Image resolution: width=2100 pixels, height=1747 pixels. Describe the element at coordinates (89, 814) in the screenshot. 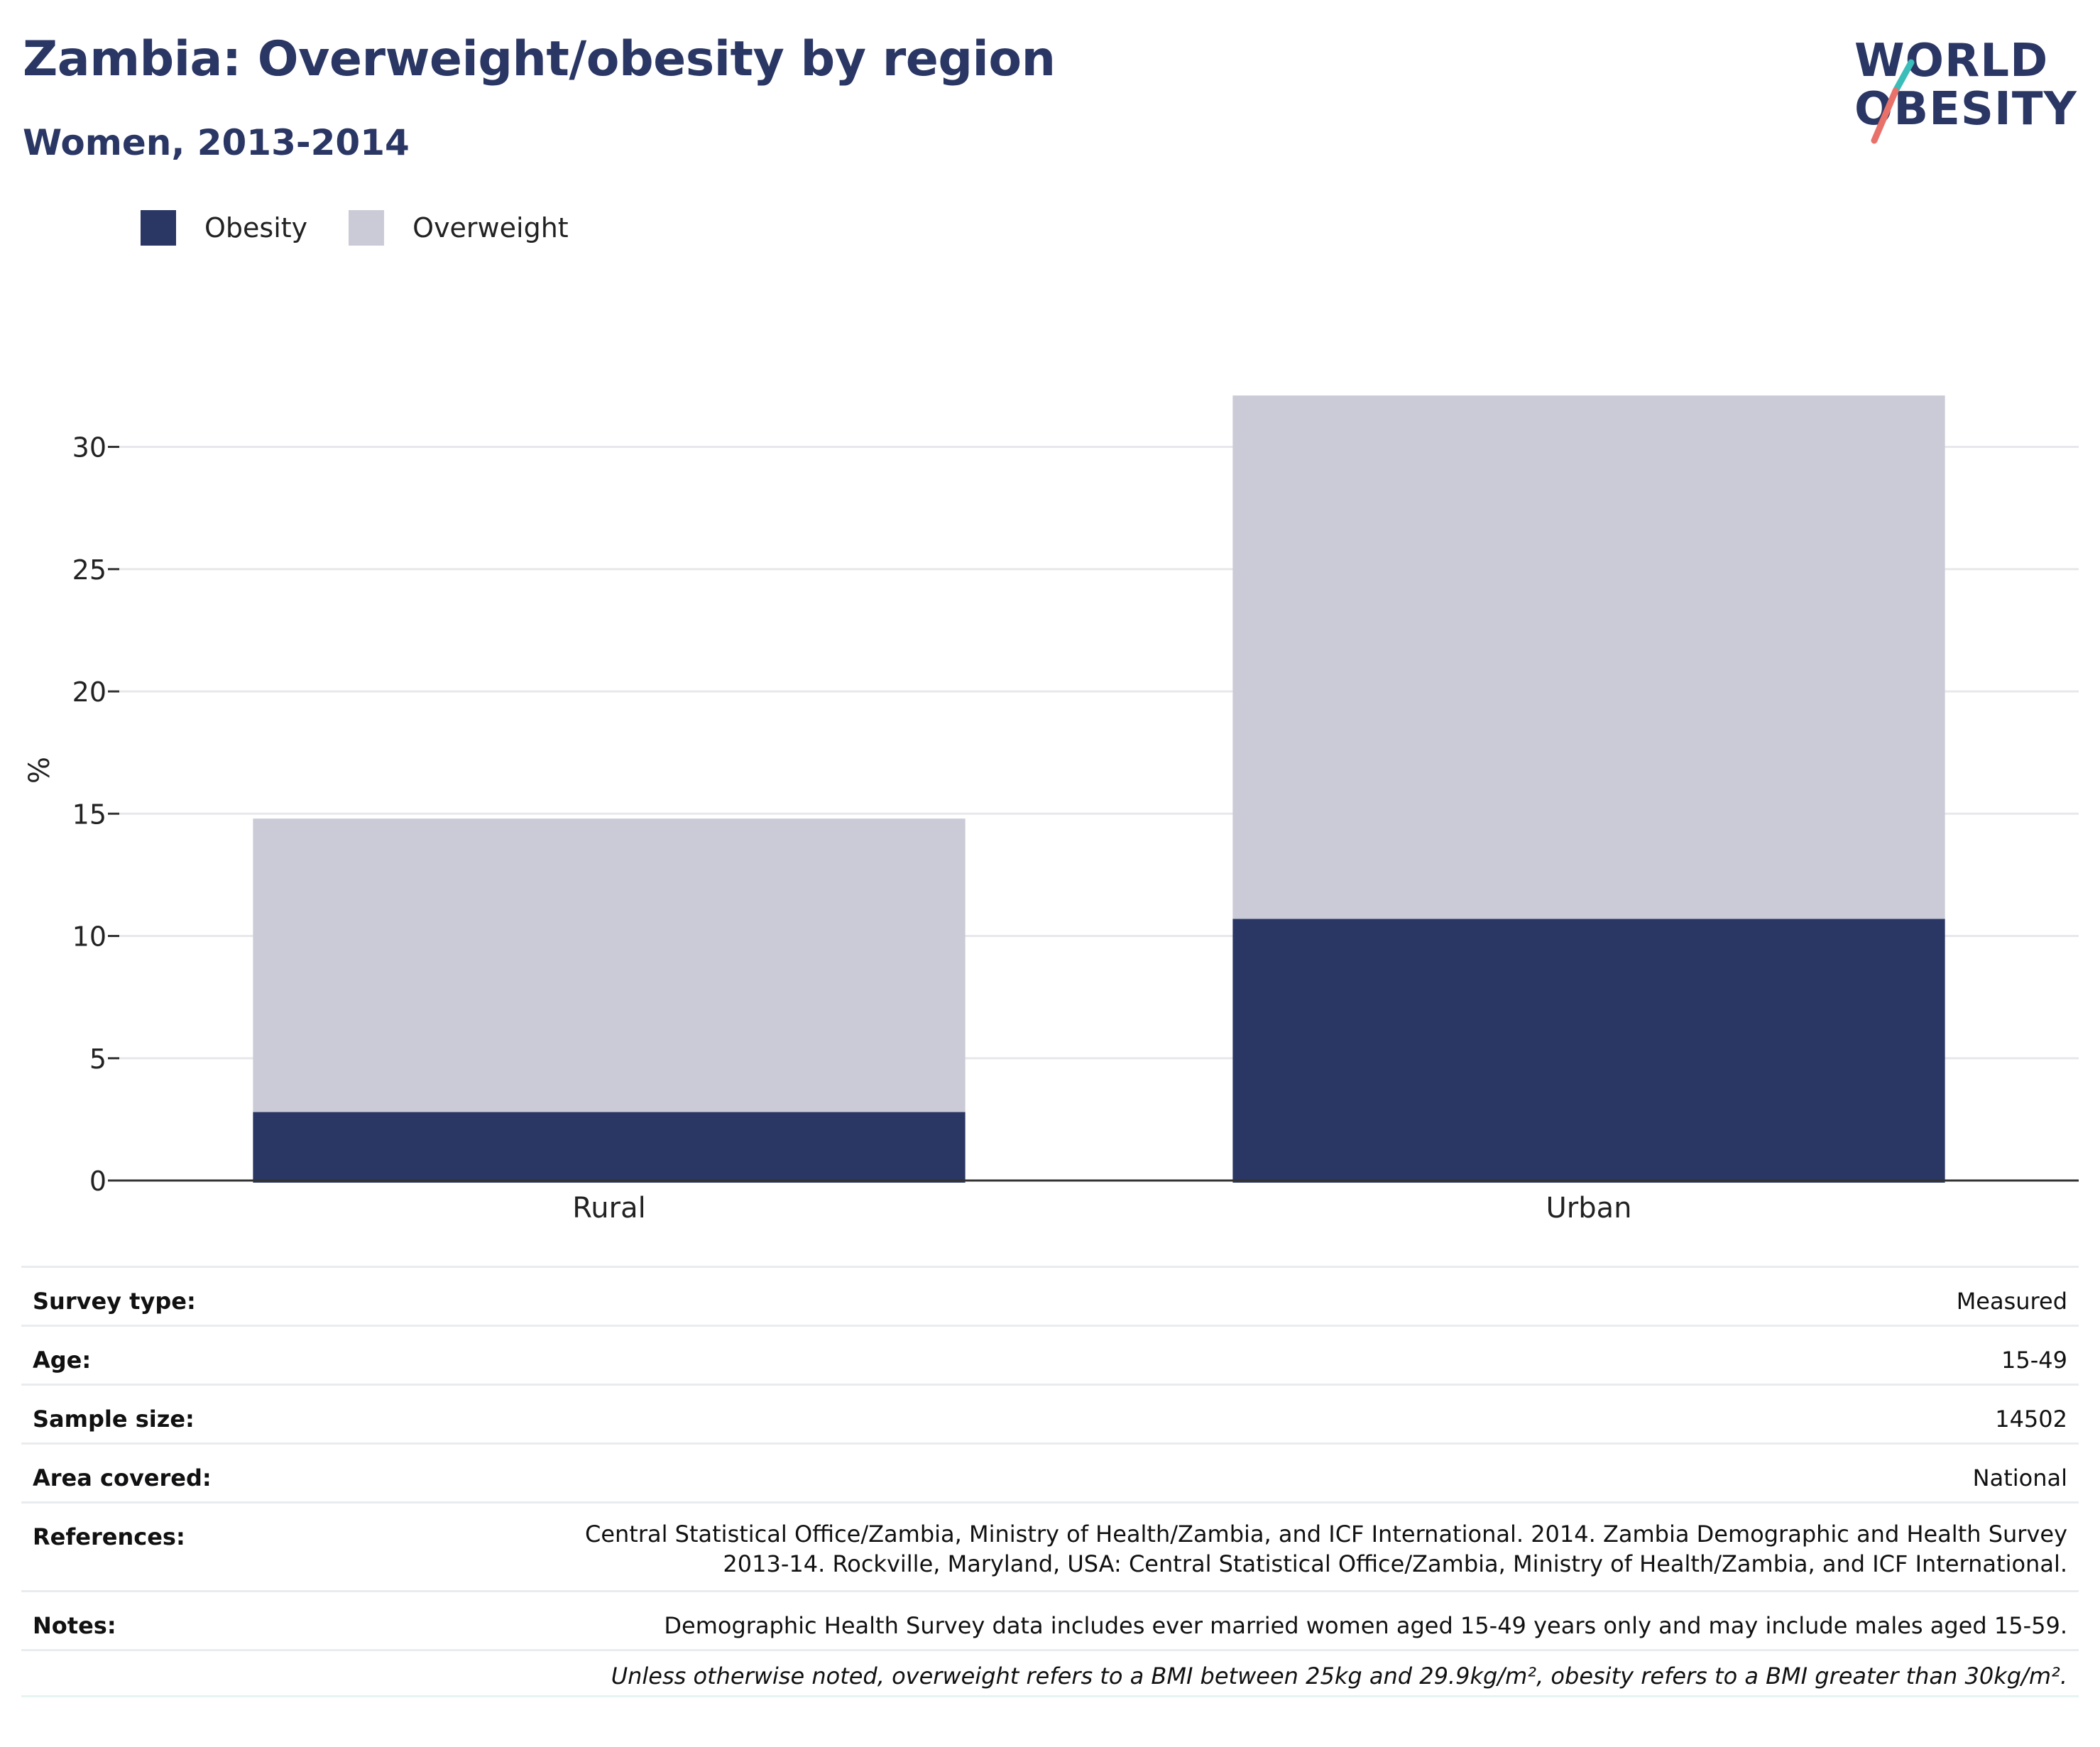

I see `y-tick-label-15: 15` at that location.